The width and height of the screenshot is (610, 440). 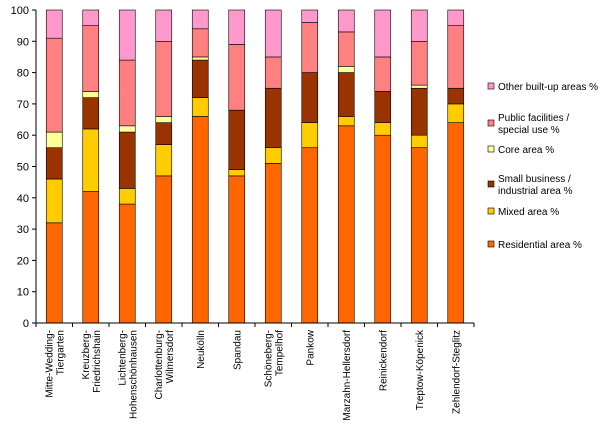 I want to click on legend-label-0-0: Other built-up areas %, so click(x=548, y=87).